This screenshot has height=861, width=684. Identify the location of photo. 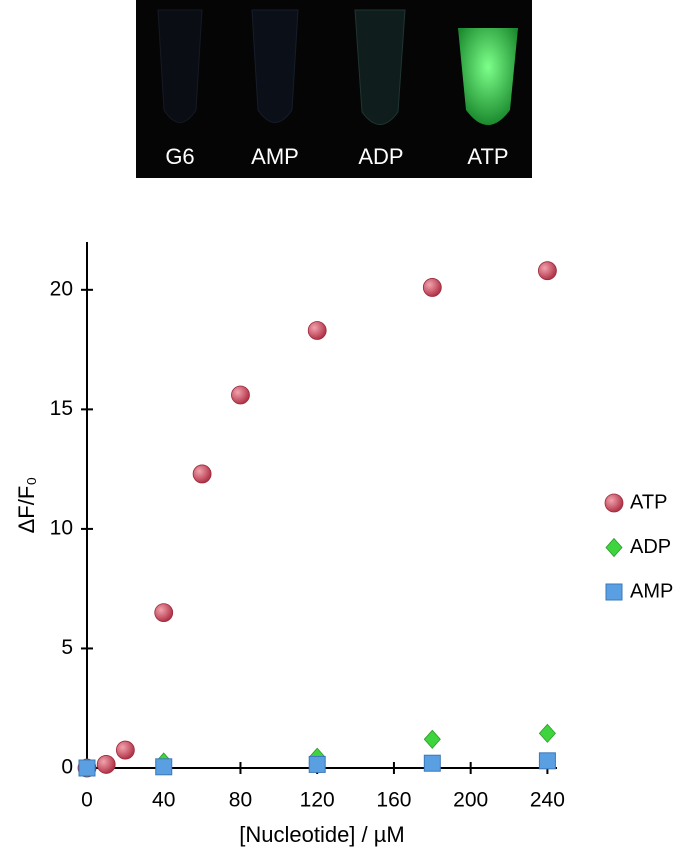
(334, 89).